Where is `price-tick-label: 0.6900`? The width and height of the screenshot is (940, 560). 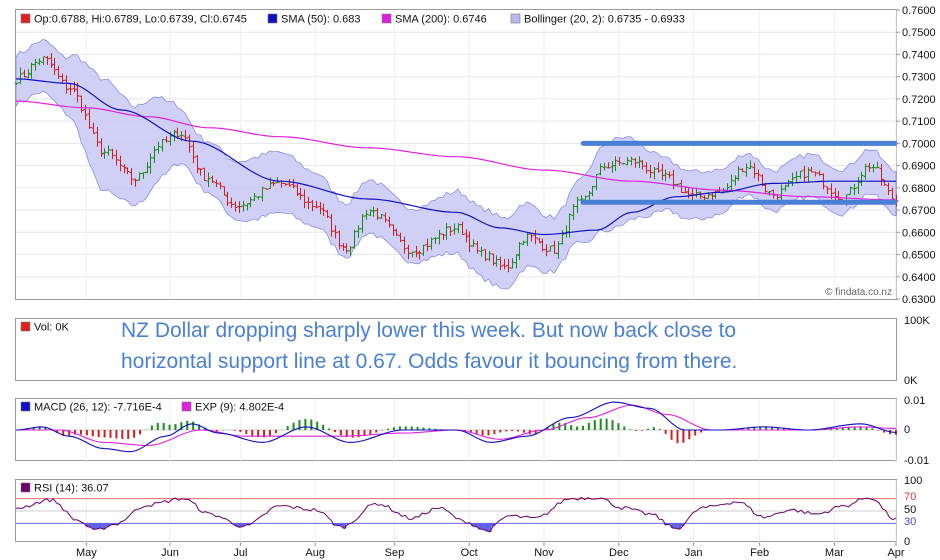 price-tick-label: 0.6900 is located at coordinates (919, 167).